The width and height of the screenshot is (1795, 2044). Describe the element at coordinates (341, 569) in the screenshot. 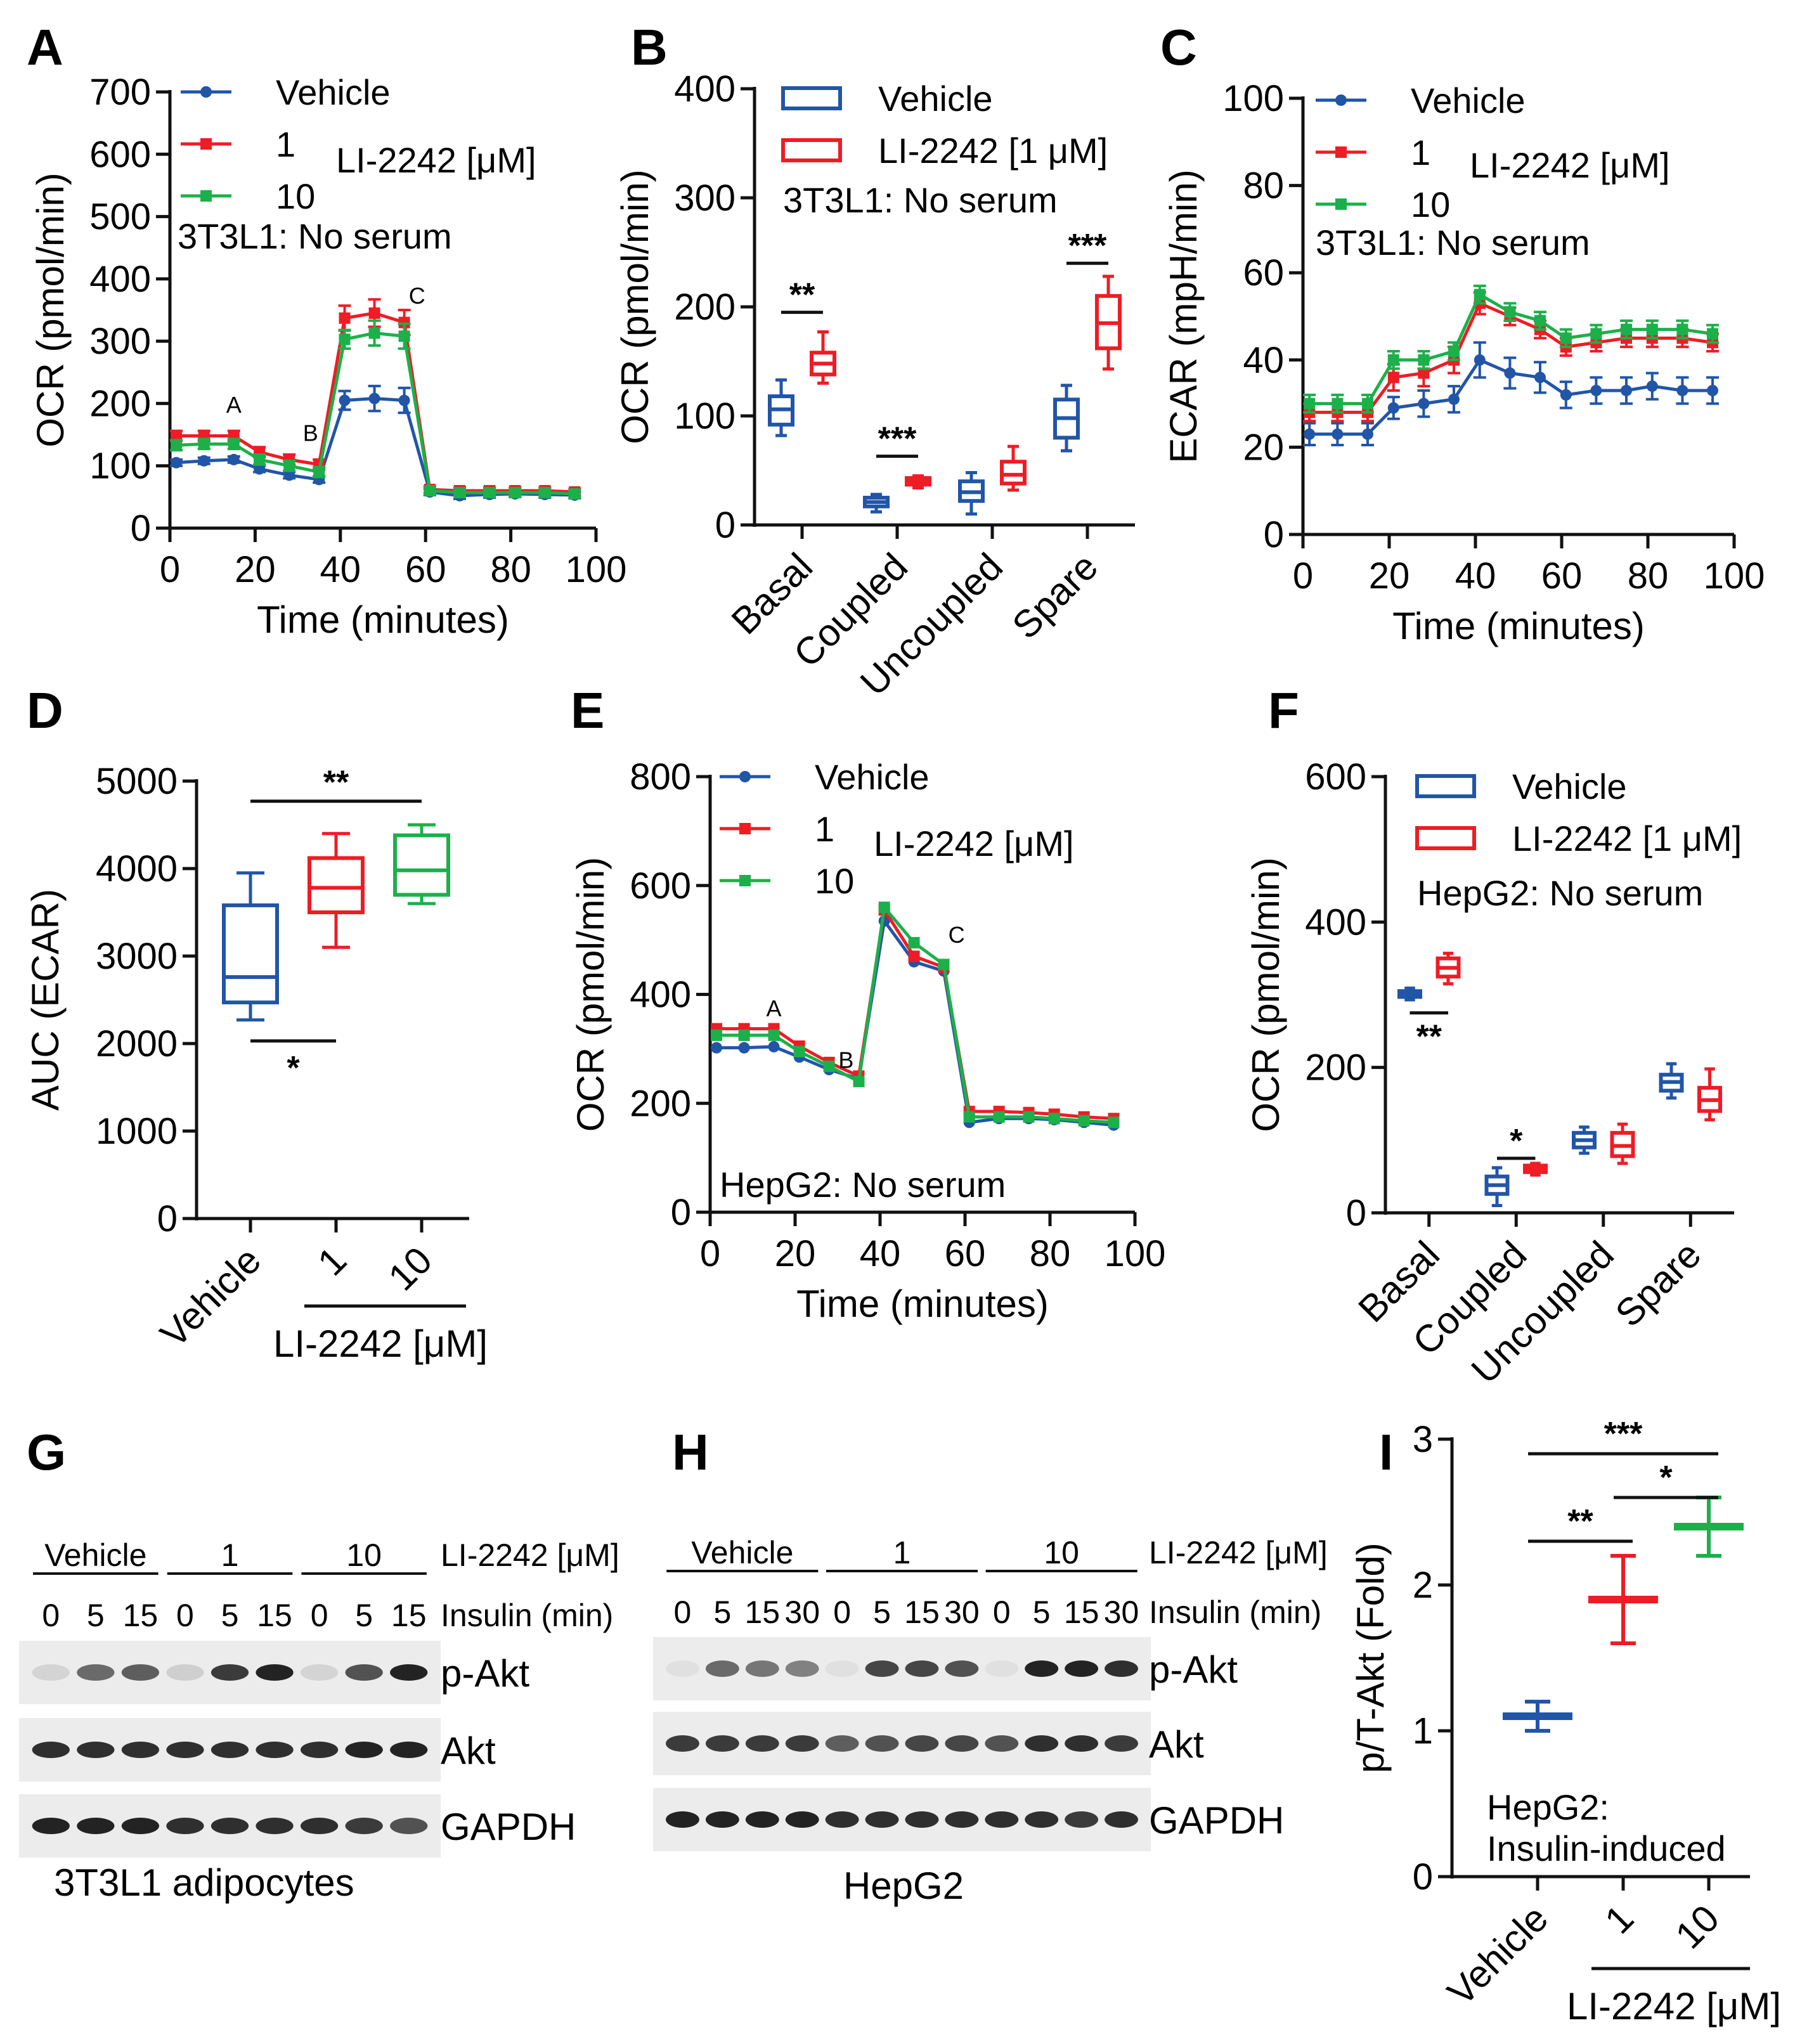

I see `chart-a-x-tick-label: 40` at that location.